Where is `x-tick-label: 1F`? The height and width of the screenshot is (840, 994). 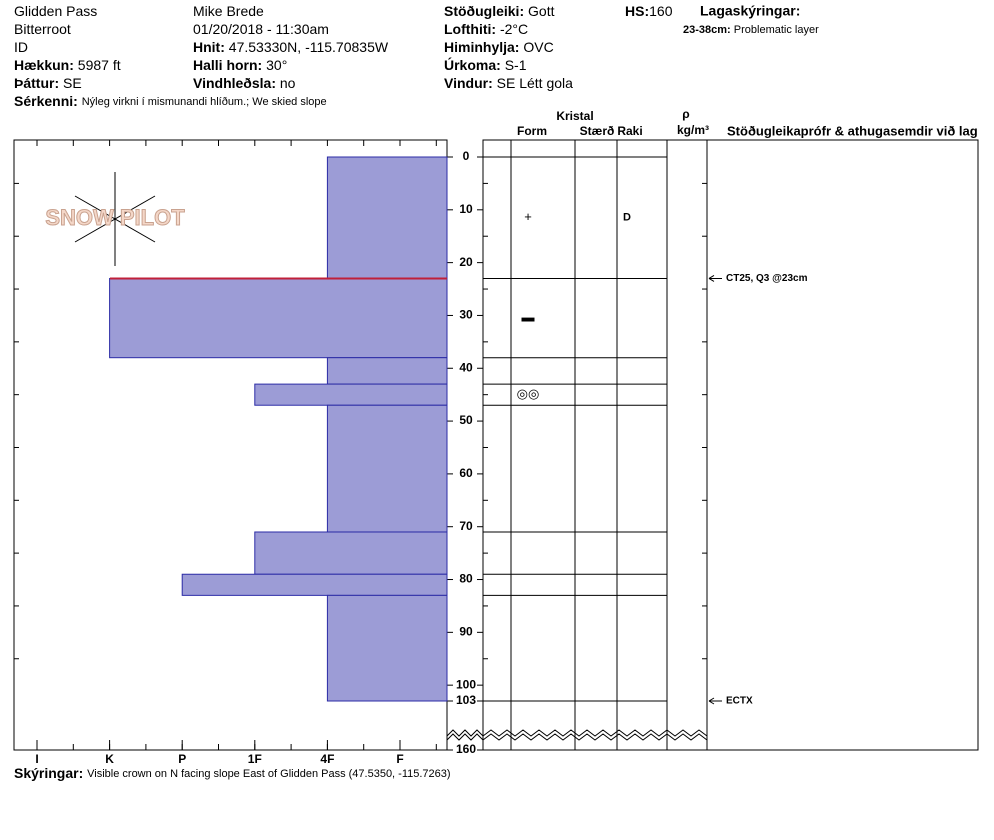
x-tick-label: 1F is located at coordinates (255, 759).